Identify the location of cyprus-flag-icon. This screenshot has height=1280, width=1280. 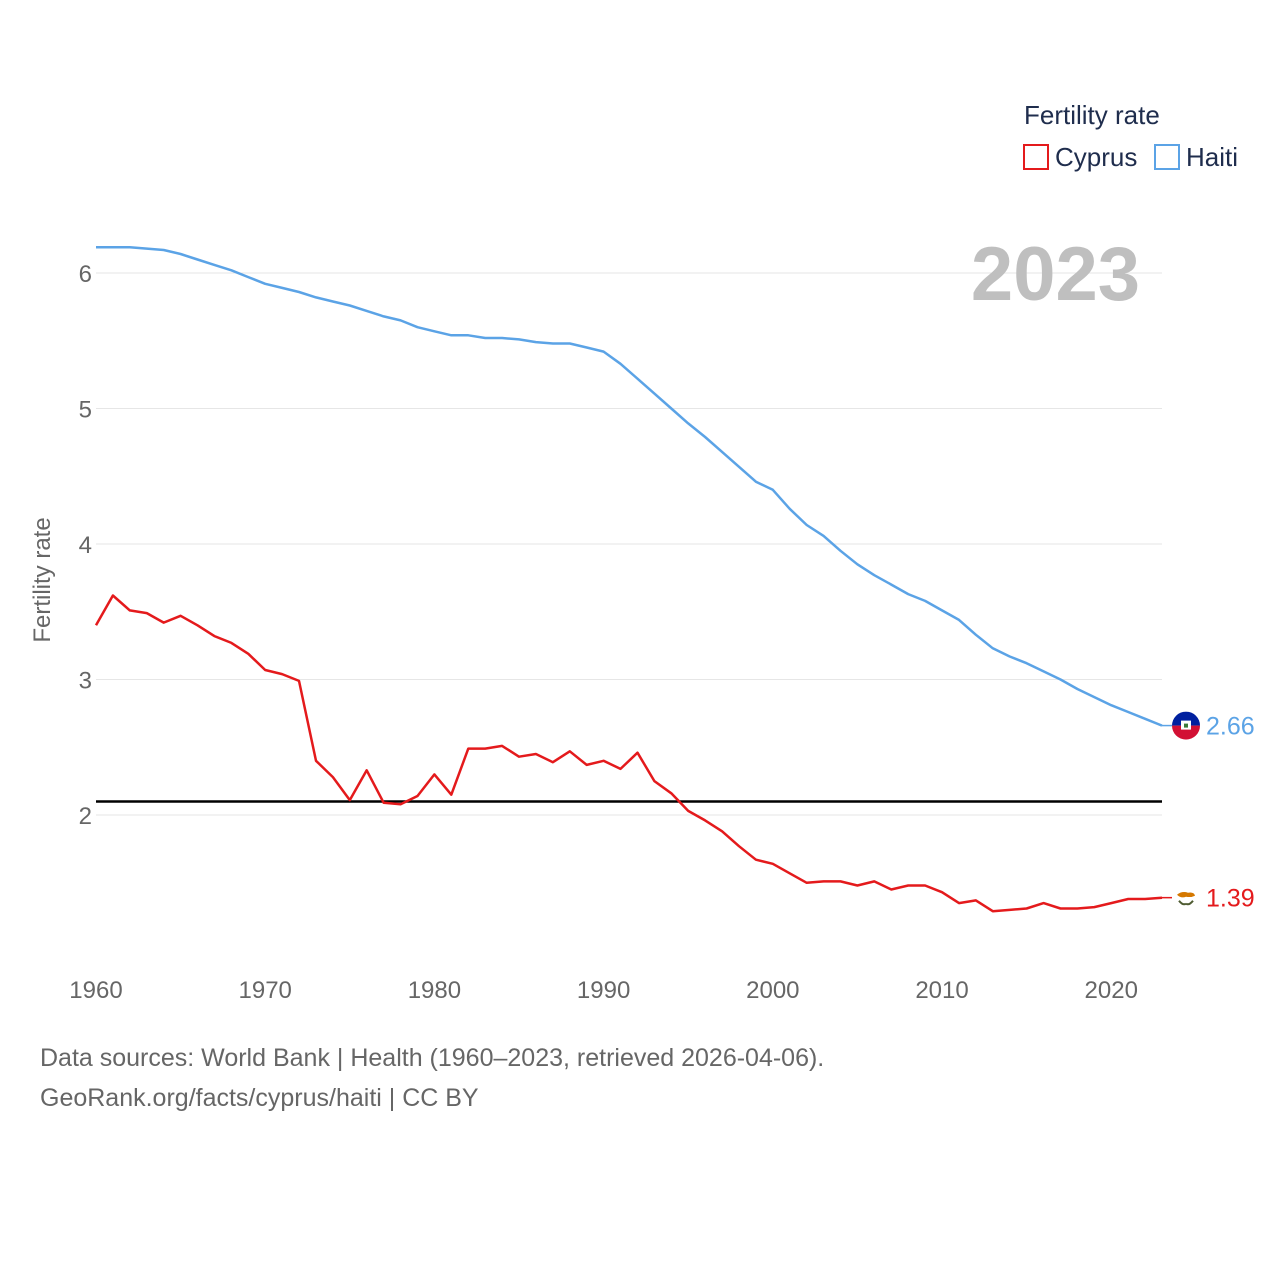
(1186, 897).